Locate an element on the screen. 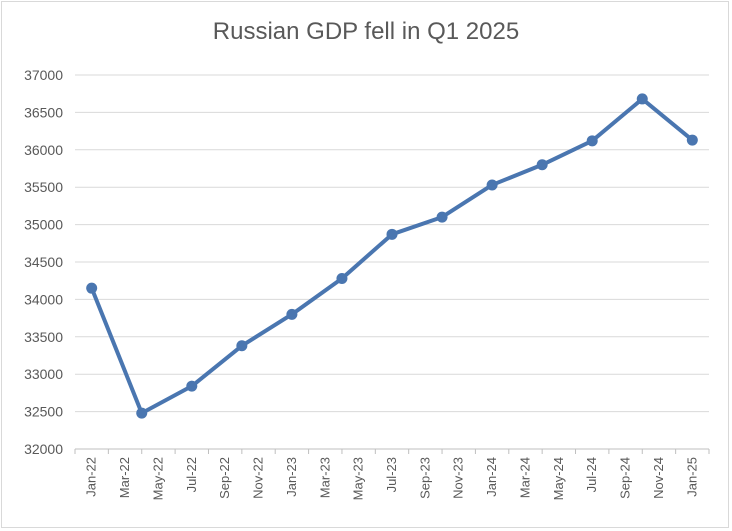 Image resolution: width=732 pixels, height=531 pixels. y-tick-label: 34000 is located at coordinates (43, 299).